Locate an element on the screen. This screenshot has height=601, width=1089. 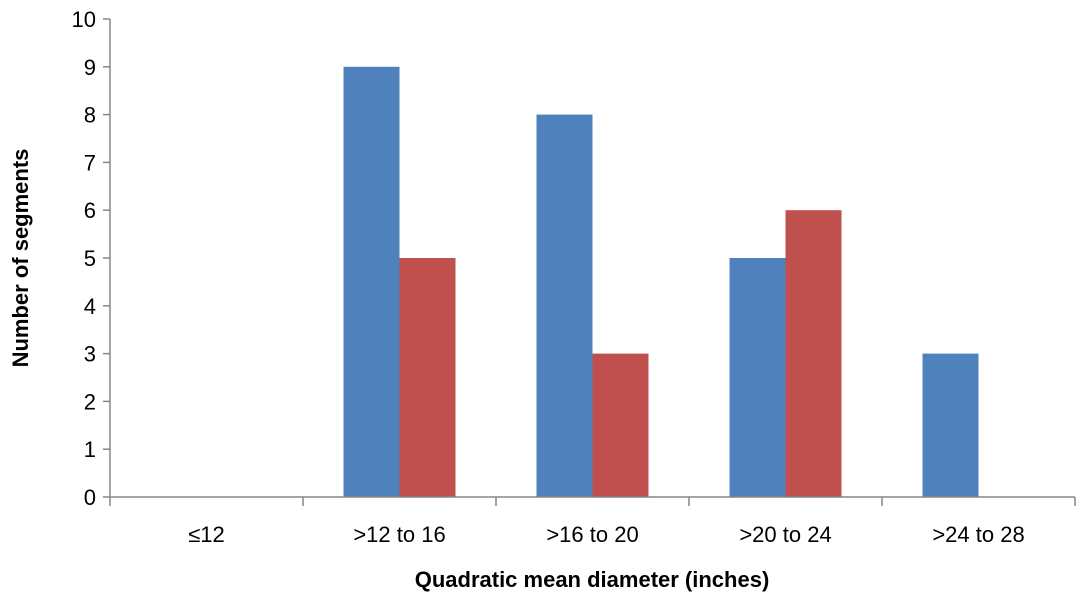
y-axis-title: Number of segments is located at coordinates (20, 258).